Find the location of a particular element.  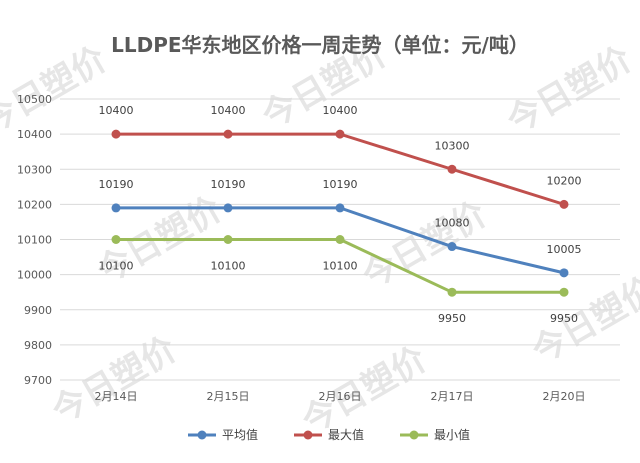

chart-title: LLDPE华东地区价格一周走势（单位：元/吨） is located at coordinates (320, 45).